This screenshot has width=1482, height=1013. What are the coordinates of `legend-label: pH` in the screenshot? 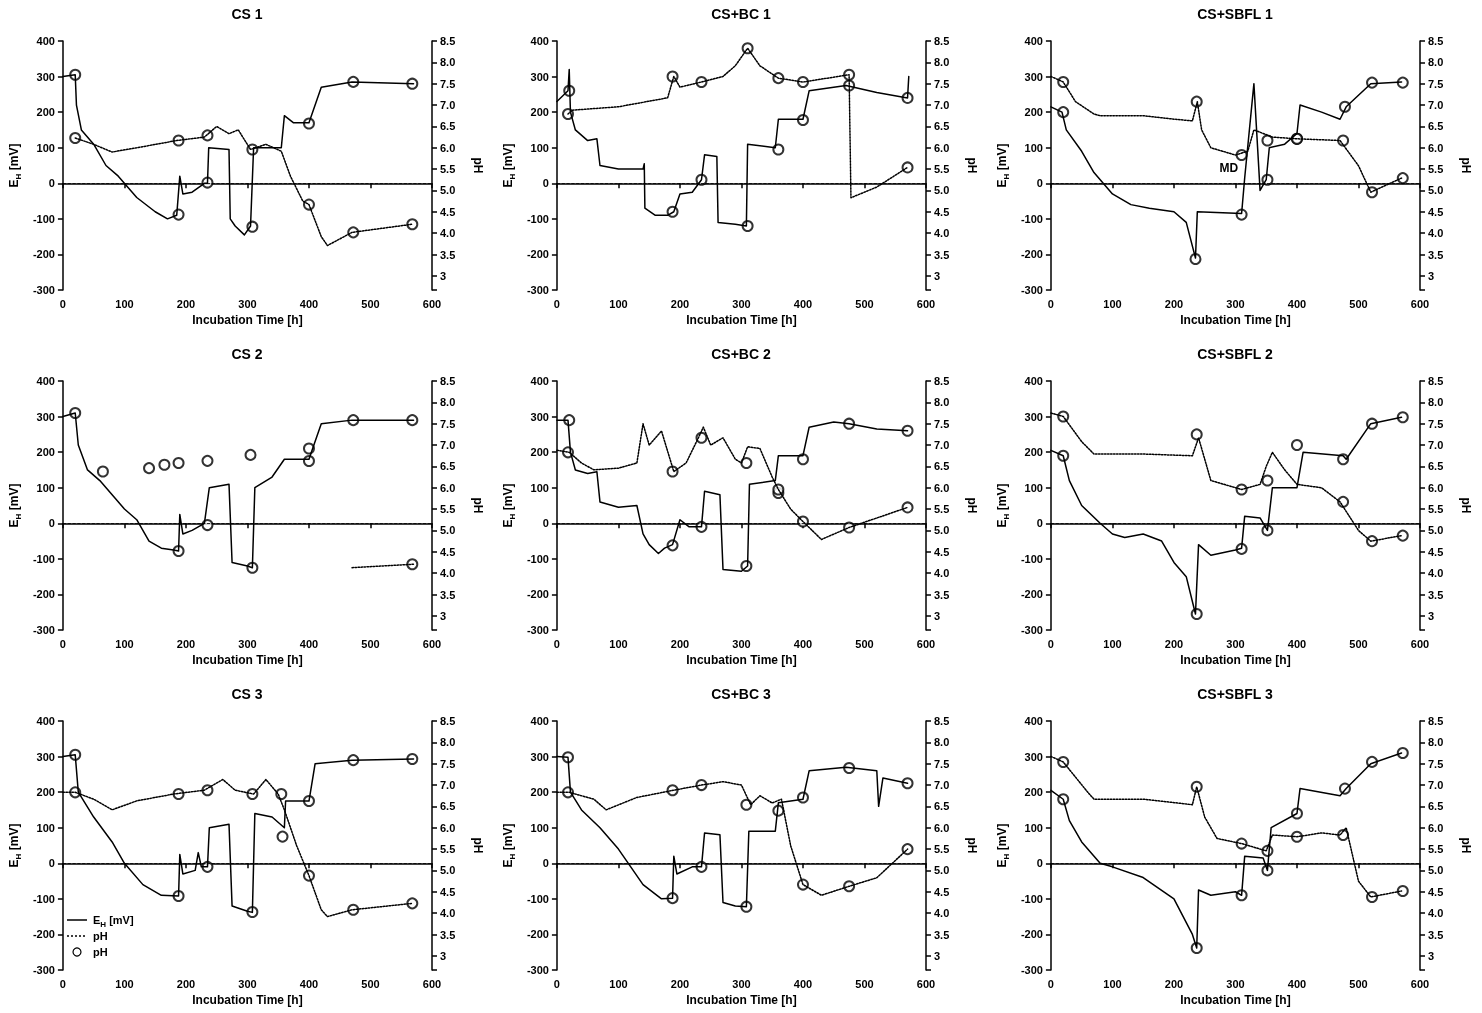 It's located at (100, 936).